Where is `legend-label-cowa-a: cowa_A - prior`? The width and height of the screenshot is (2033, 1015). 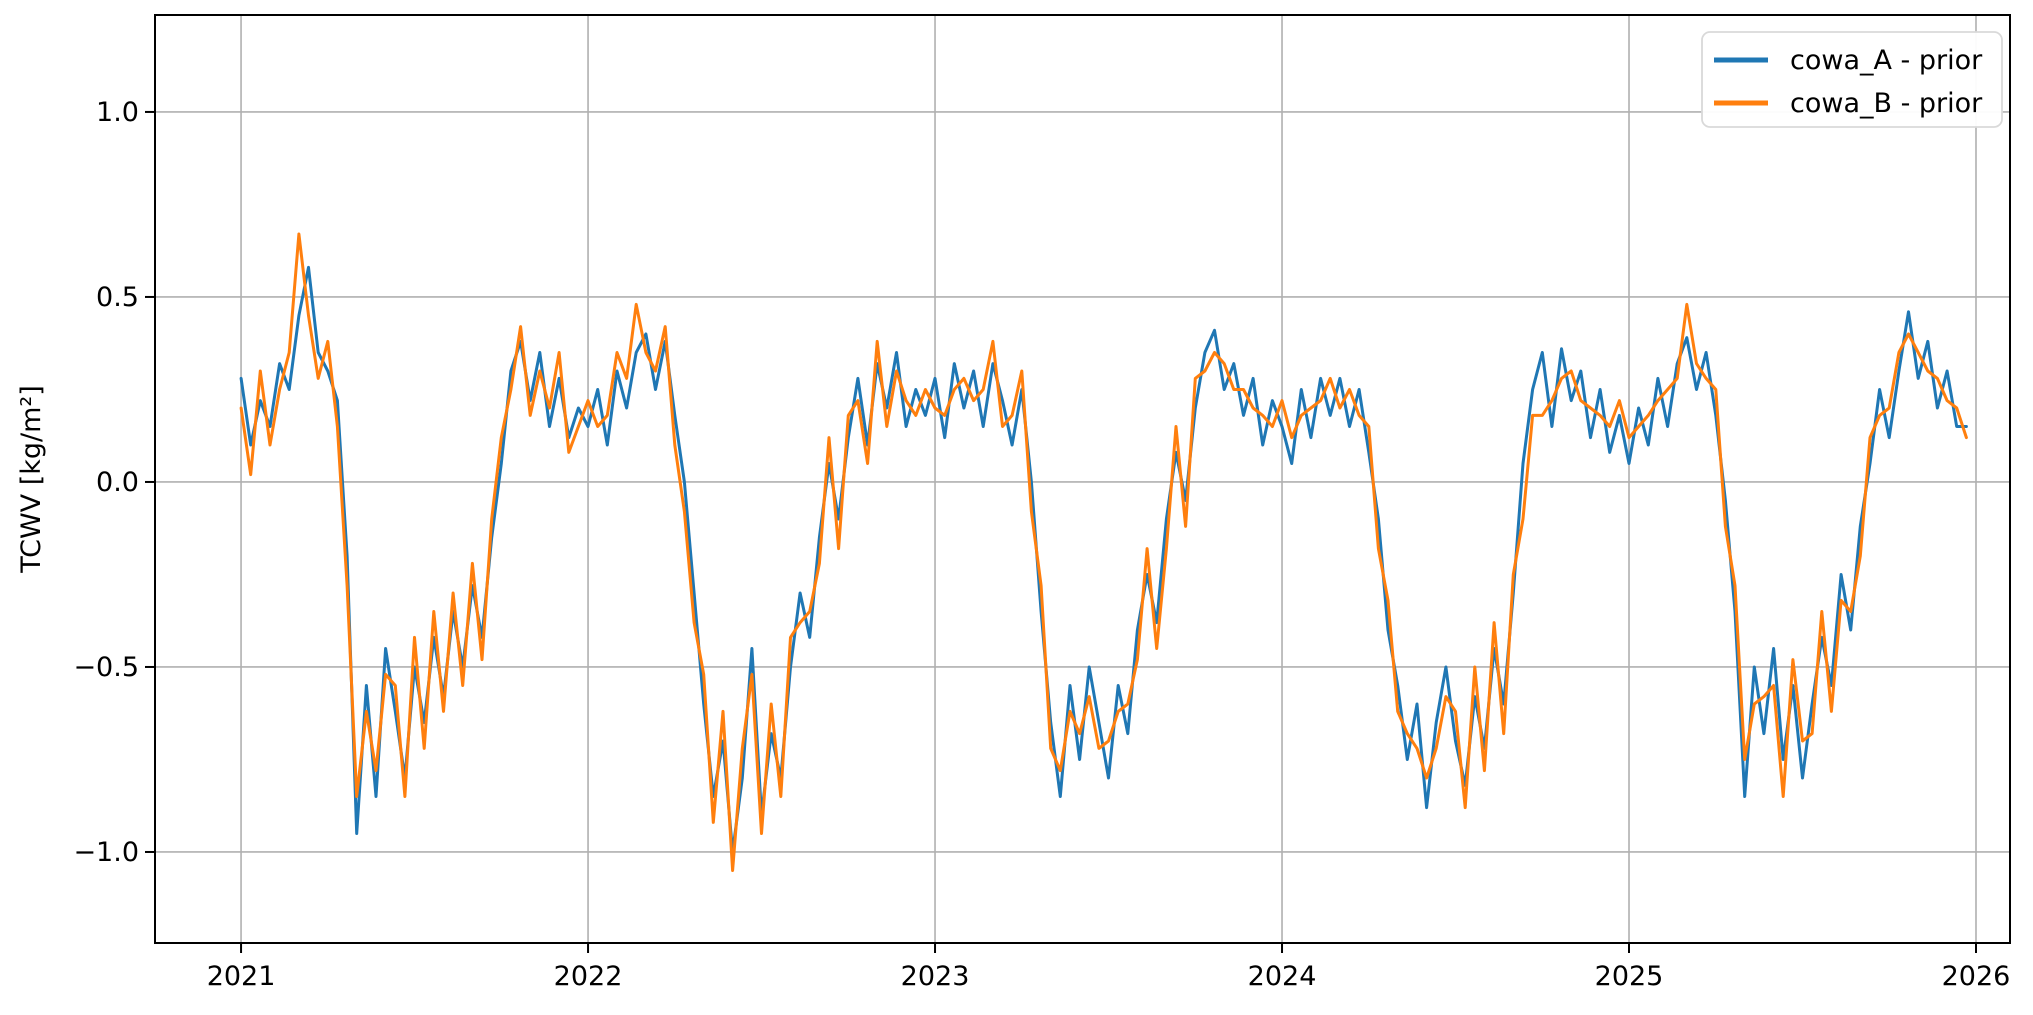 legend-label-cowa-a: cowa_A - prior is located at coordinates (1886, 60).